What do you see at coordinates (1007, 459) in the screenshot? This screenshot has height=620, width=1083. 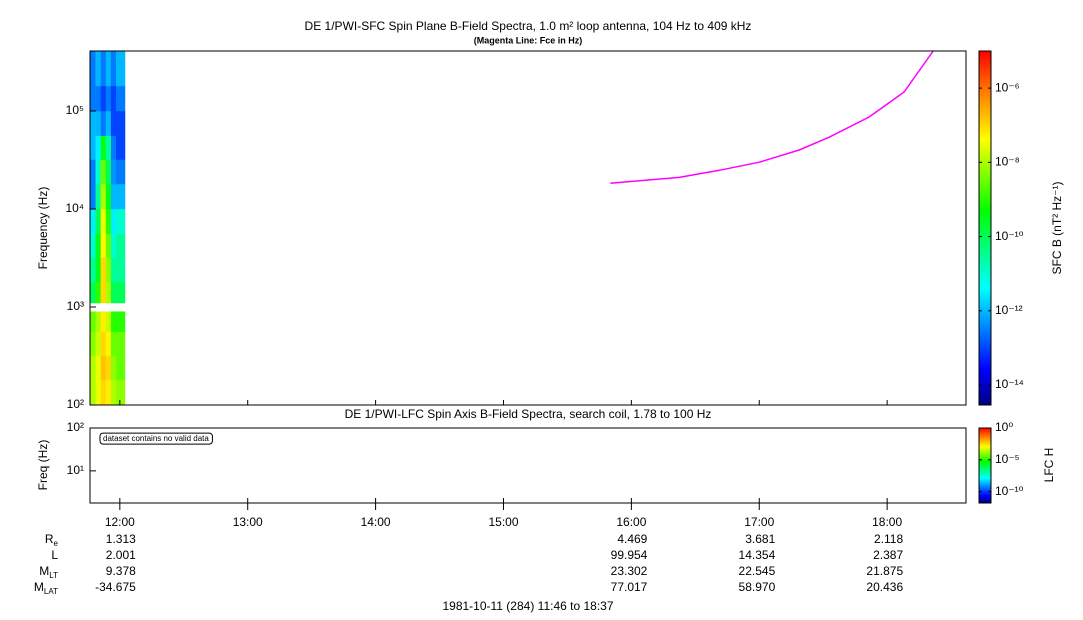 I see `colorbar-tick-label: 10⁻⁵` at bounding box center [1007, 459].